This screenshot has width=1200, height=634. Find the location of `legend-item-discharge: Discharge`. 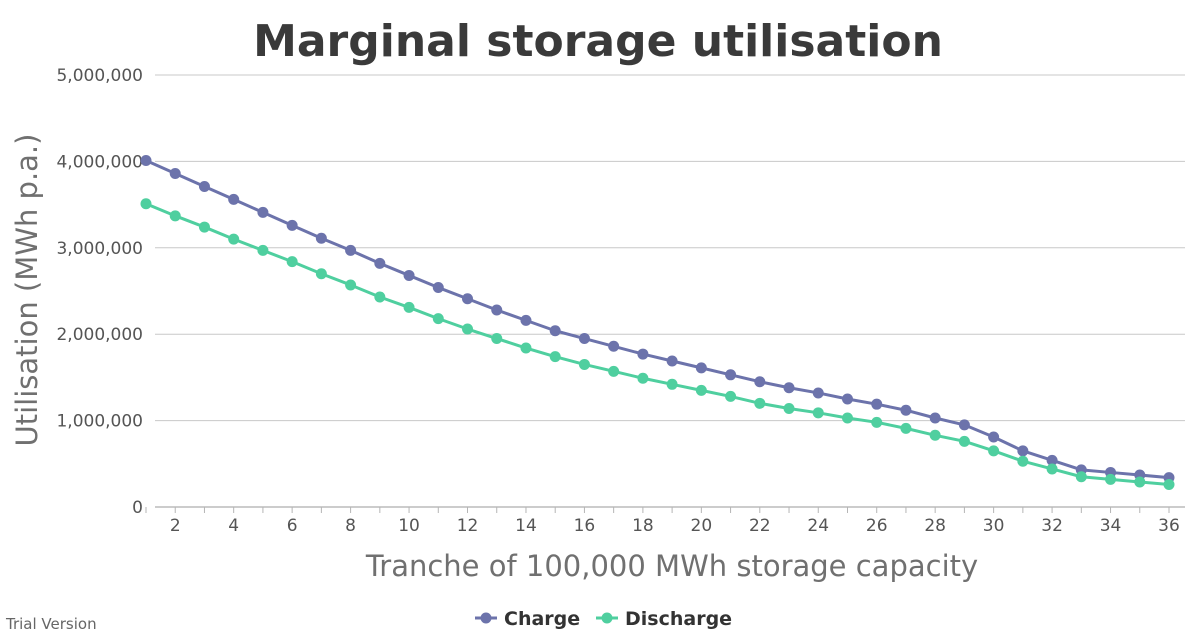

legend-item-discharge: Discharge is located at coordinates (664, 619).